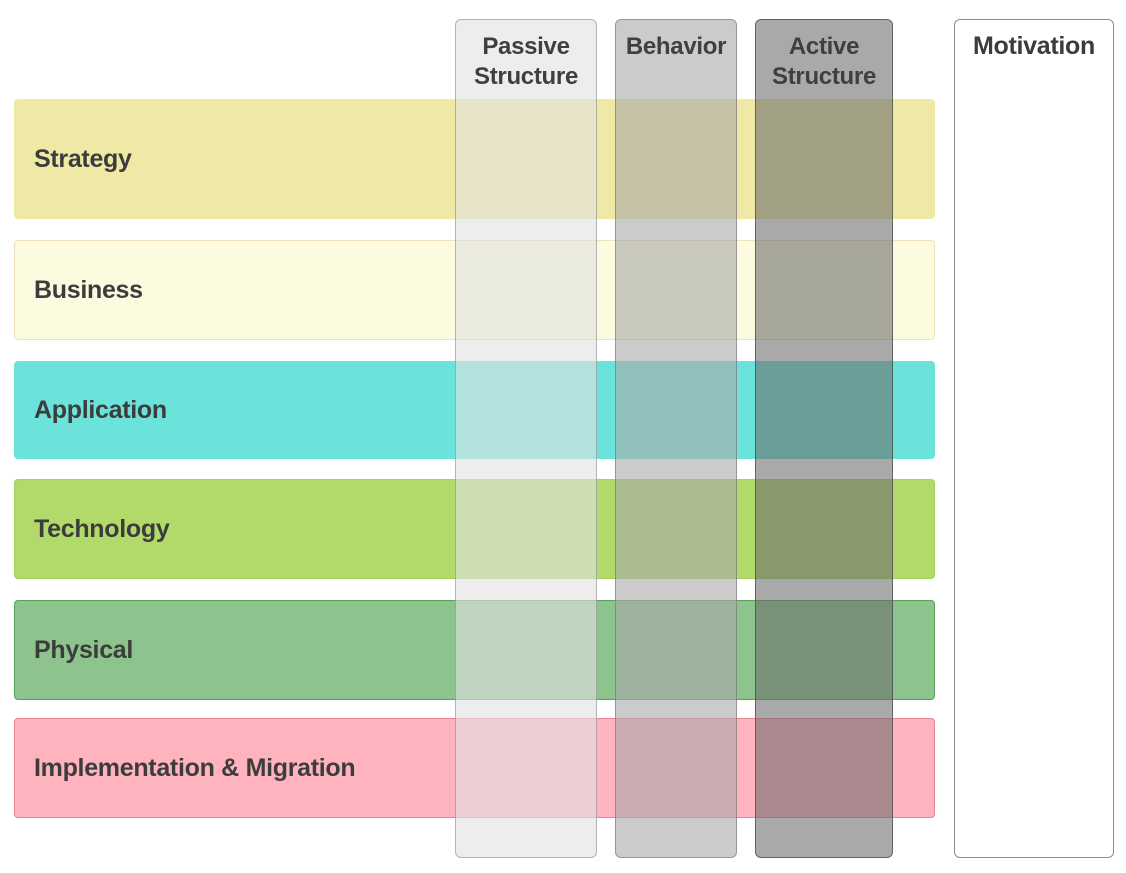 Image resolution: width=1126 pixels, height=873 pixels. Describe the element at coordinates (824, 61) in the screenshot. I see `aspect-label-active-structure: Active Structure` at that location.